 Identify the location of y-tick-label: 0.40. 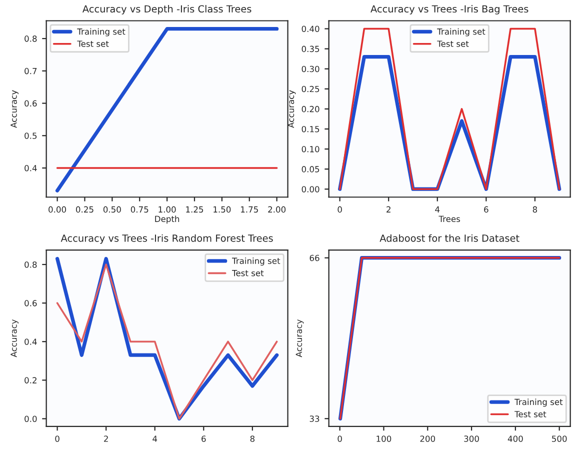
(311, 29).